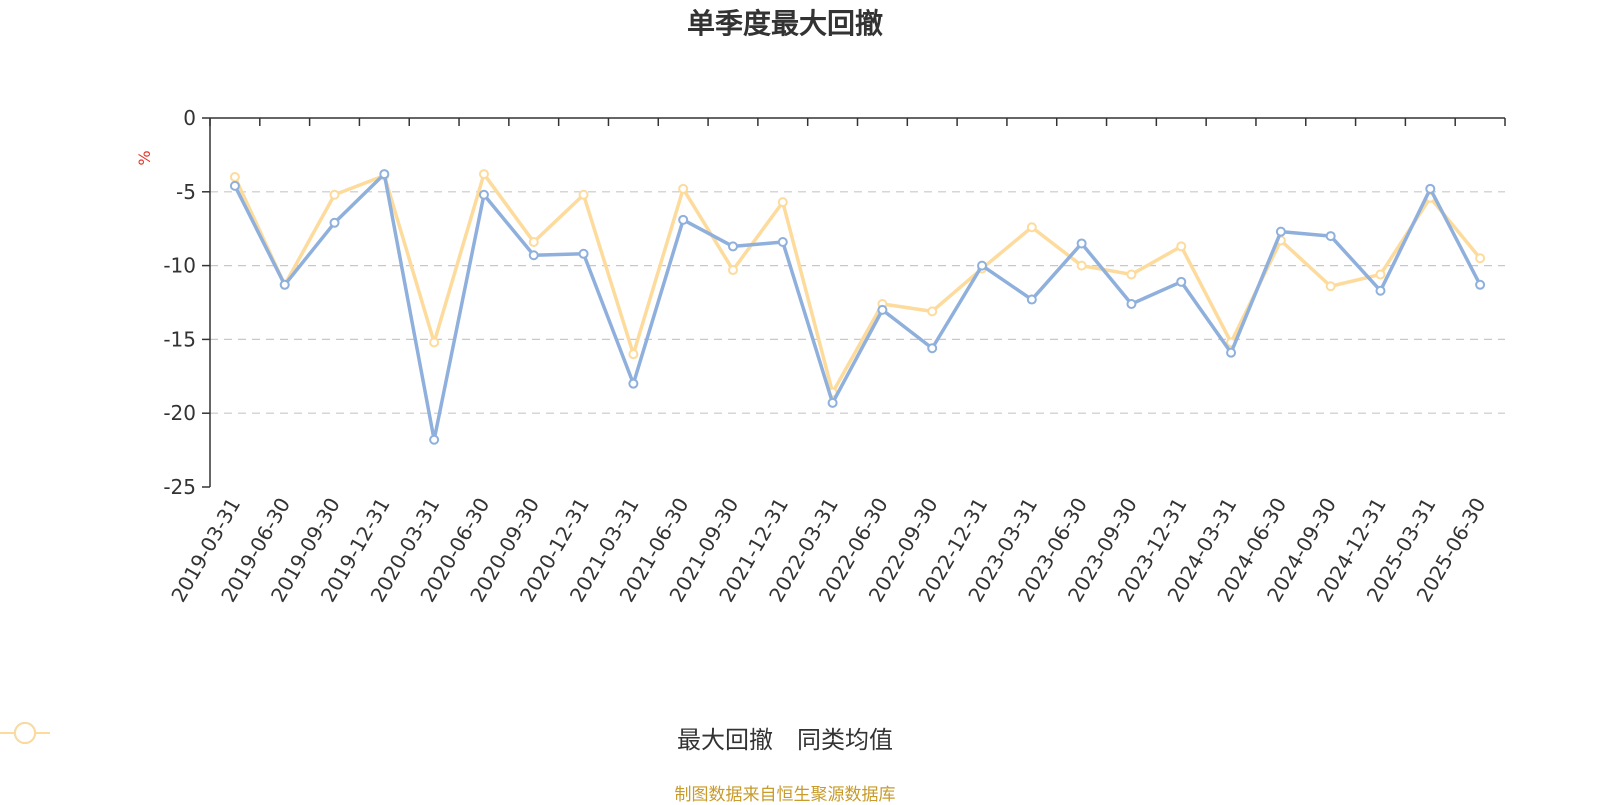  I want to click on y-tick-label: -20, so click(179, 413).